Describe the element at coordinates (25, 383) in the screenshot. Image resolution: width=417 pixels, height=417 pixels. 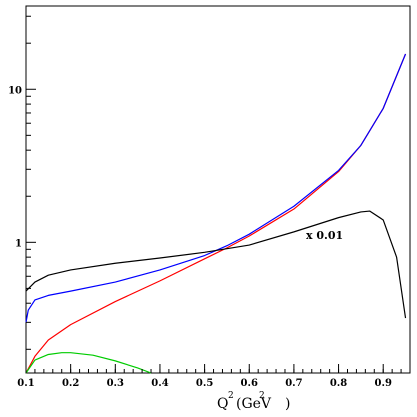
I see `x-tick-label: 0.1` at that location.